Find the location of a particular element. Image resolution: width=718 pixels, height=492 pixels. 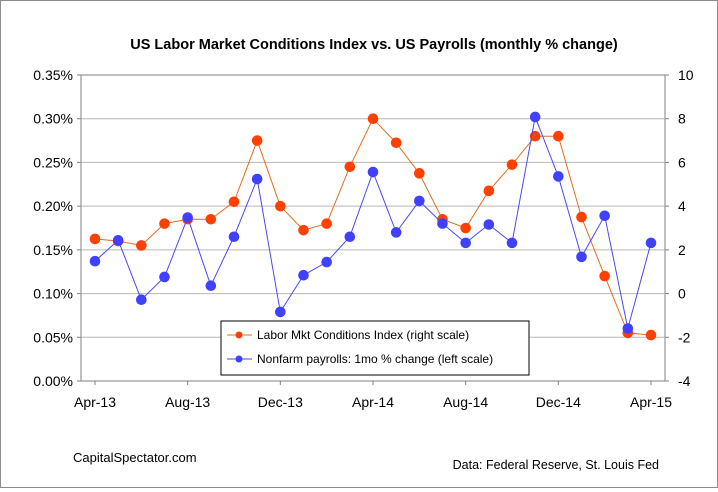

left-tick-label: 0.35% is located at coordinates (53, 75).